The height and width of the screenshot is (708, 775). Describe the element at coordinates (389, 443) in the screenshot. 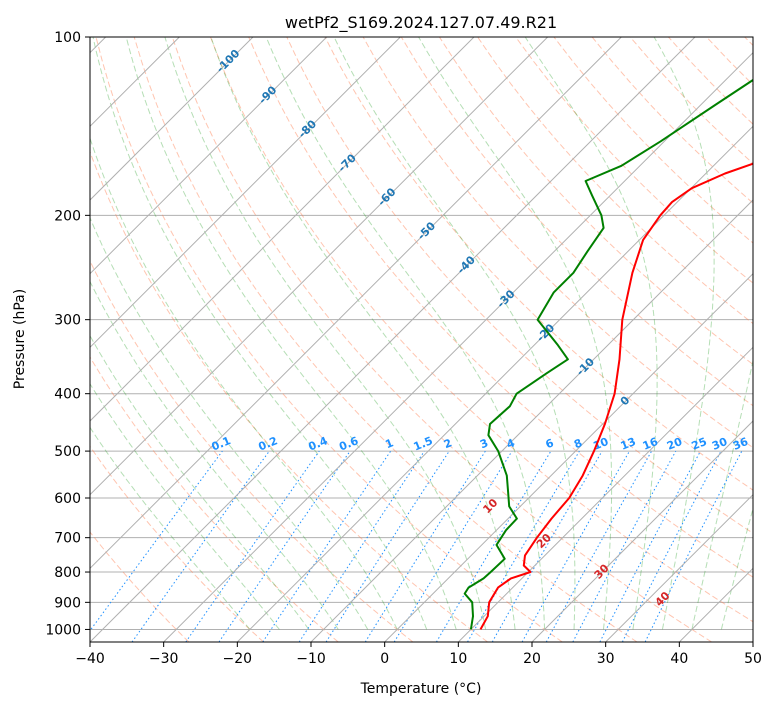

I see `mixing-ratio-label: 1` at that location.